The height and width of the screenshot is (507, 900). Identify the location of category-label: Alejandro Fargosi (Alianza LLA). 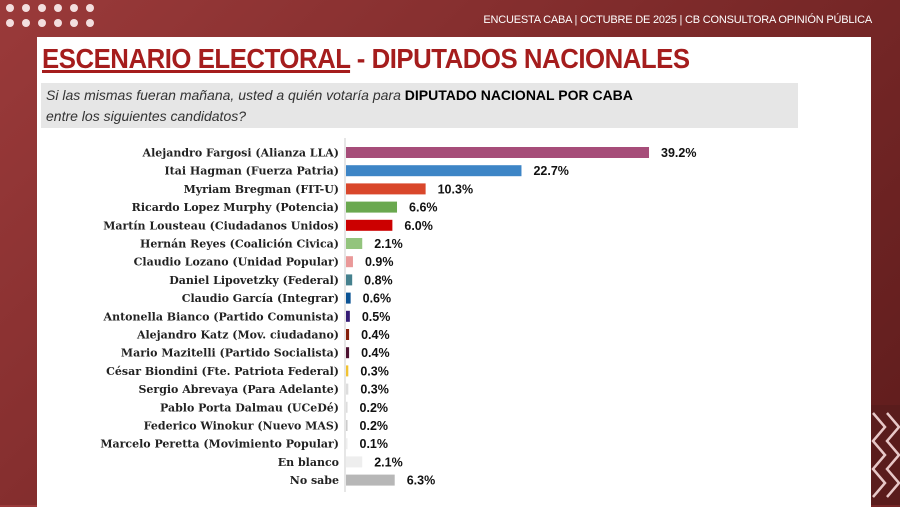
(240, 153).